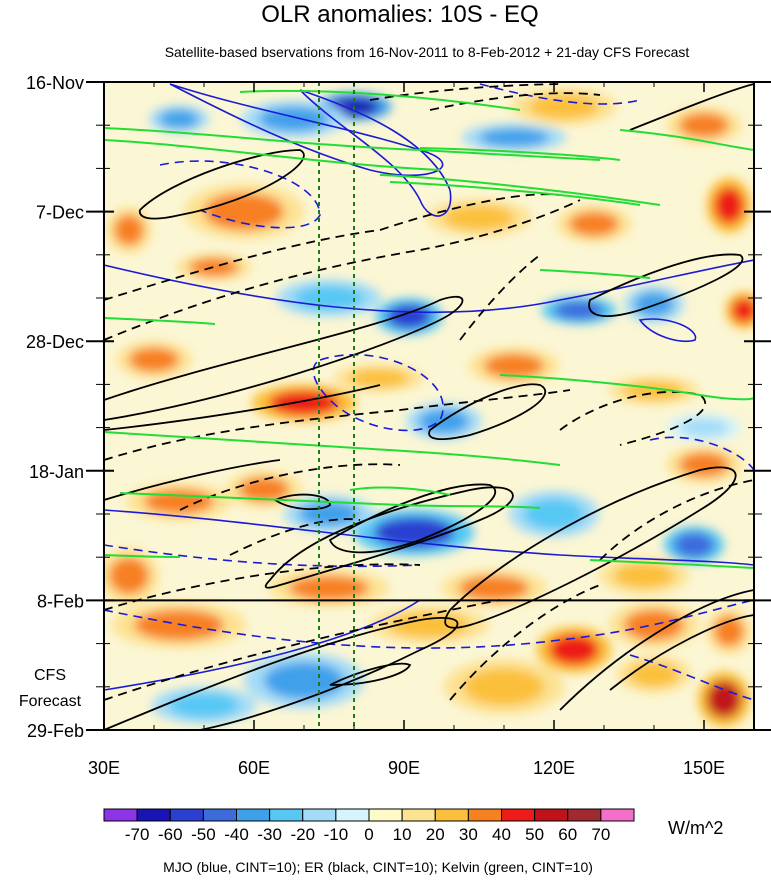  What do you see at coordinates (404, 768) in the screenshot?
I see `x-tick-label: 90E` at bounding box center [404, 768].